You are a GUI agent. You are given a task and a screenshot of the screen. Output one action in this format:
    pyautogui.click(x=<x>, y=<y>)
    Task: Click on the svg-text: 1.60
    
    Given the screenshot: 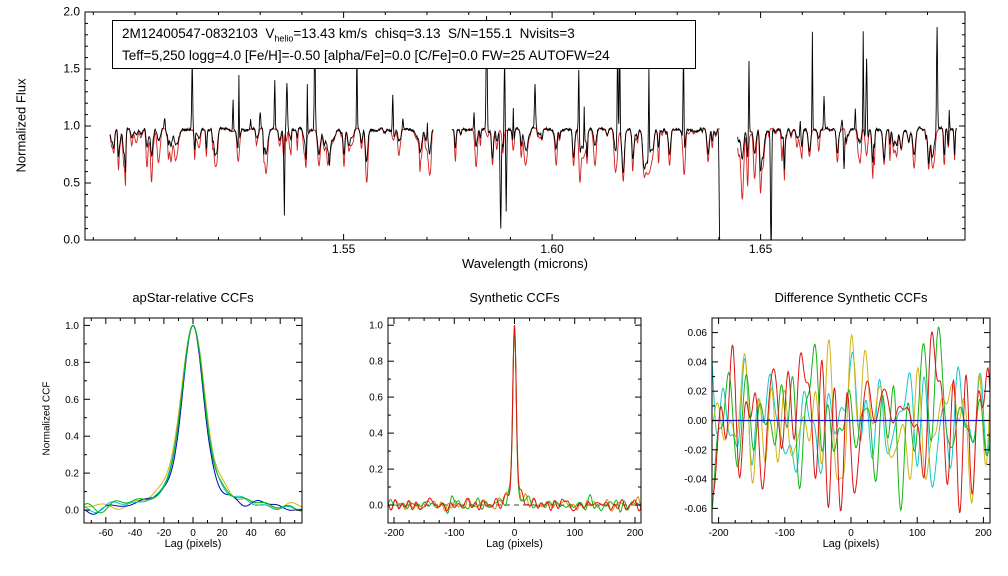 What is the action you would take?
    pyautogui.click(x=552, y=249)
    